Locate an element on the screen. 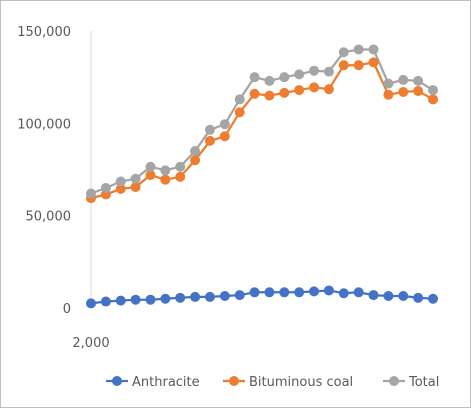  series-line-anthracite is located at coordinates (262, 297).